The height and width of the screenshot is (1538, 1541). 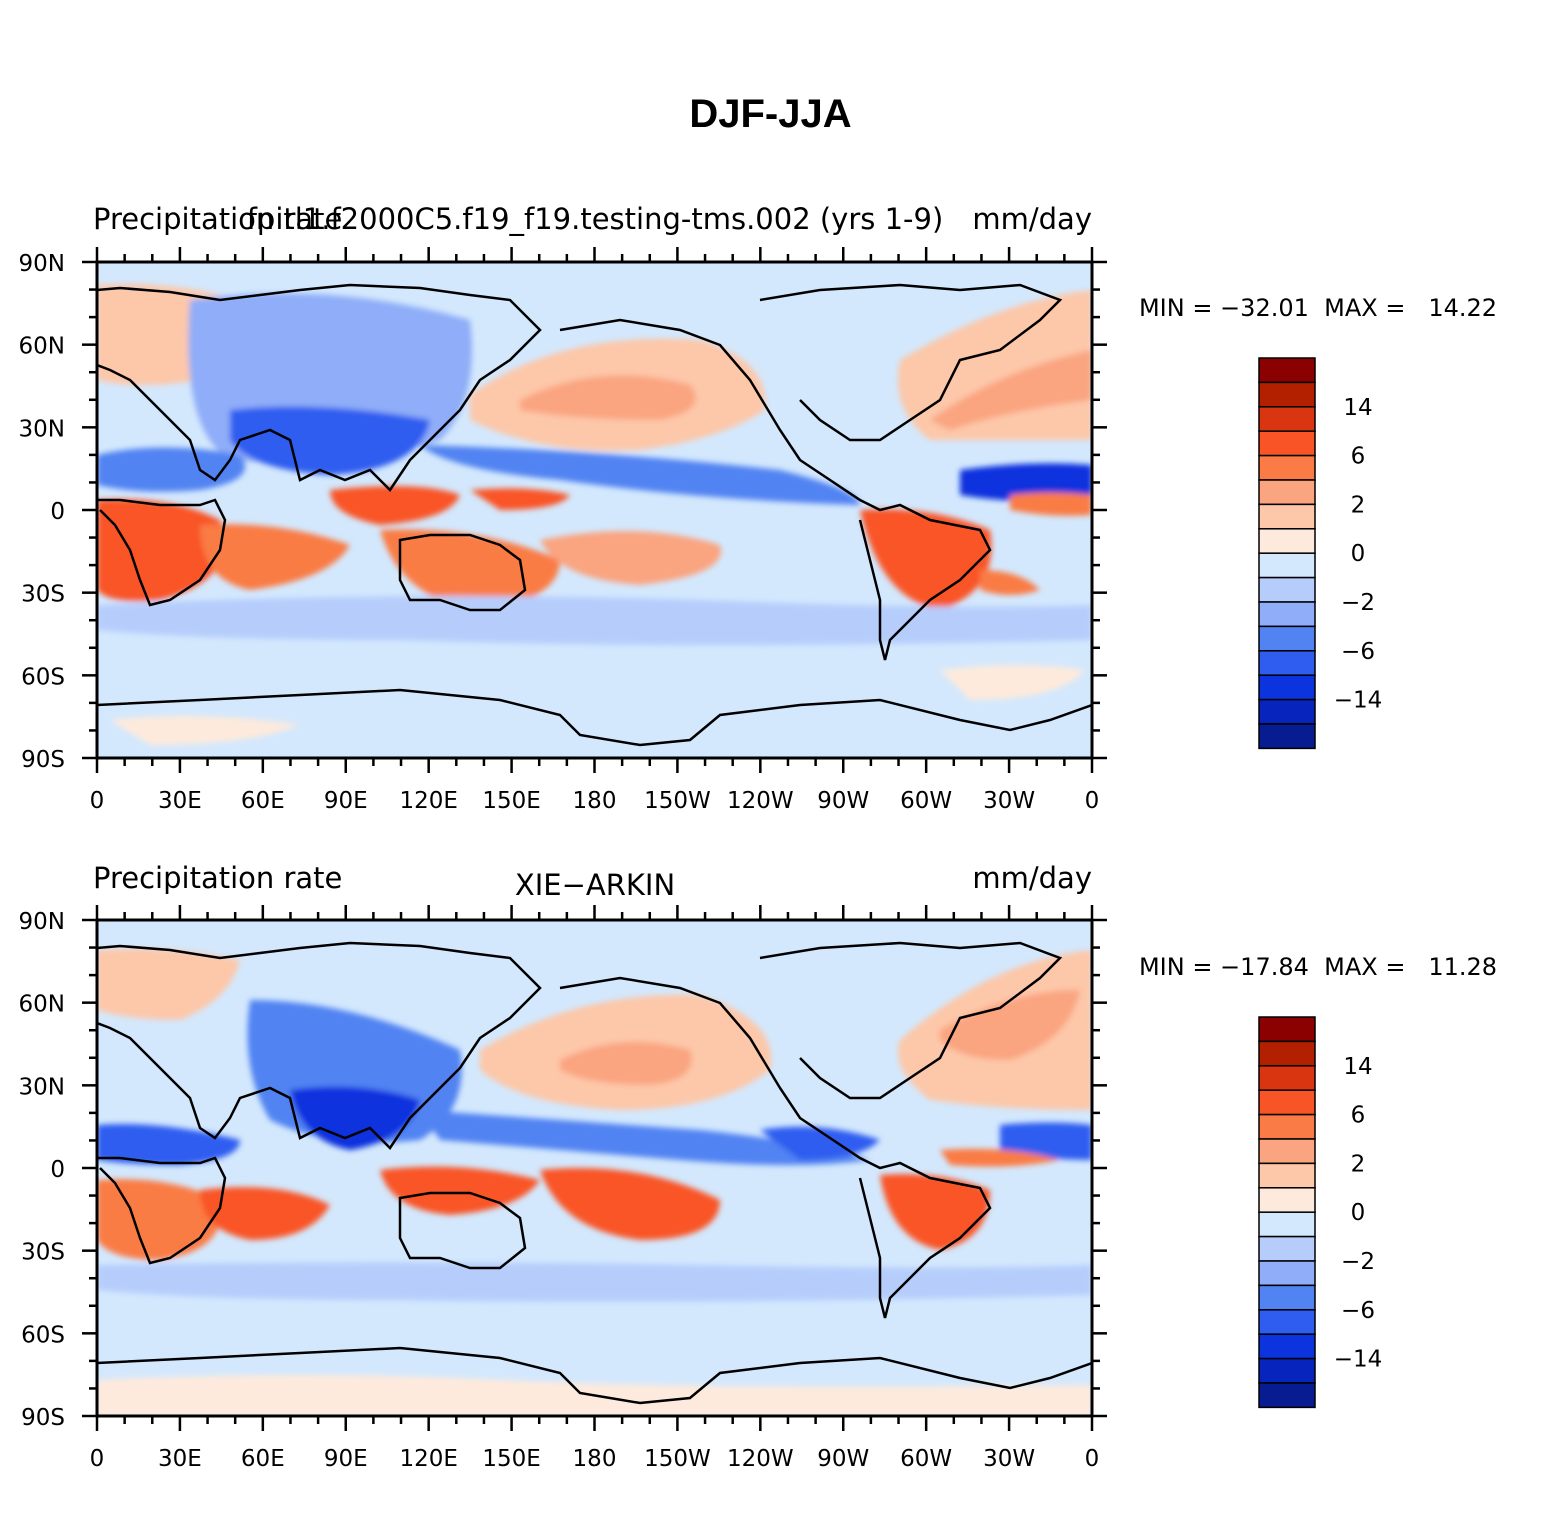 What do you see at coordinates (43, 595) in the screenshot?
I see `lat-tick-label: 30S` at bounding box center [43, 595].